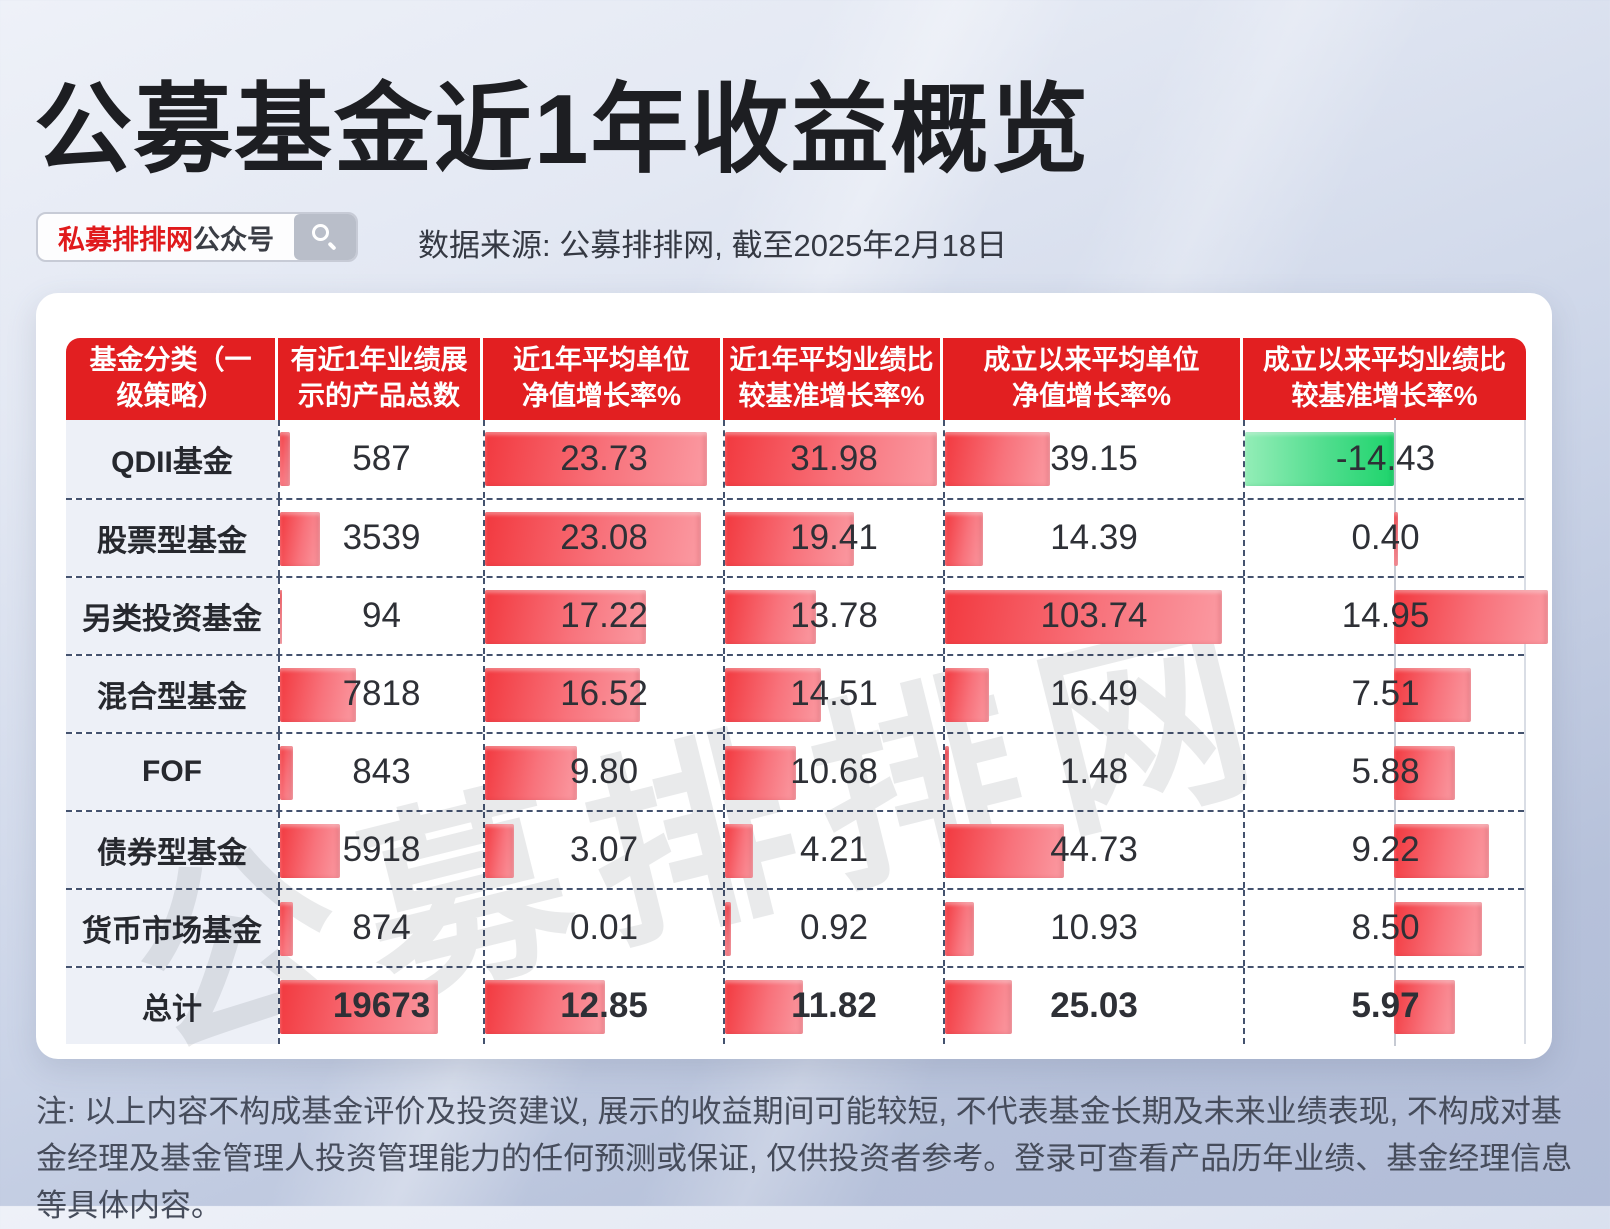  Describe the element at coordinates (562, 129) in the screenshot. I see `page-title: 公募基金近1年收益概览` at that location.